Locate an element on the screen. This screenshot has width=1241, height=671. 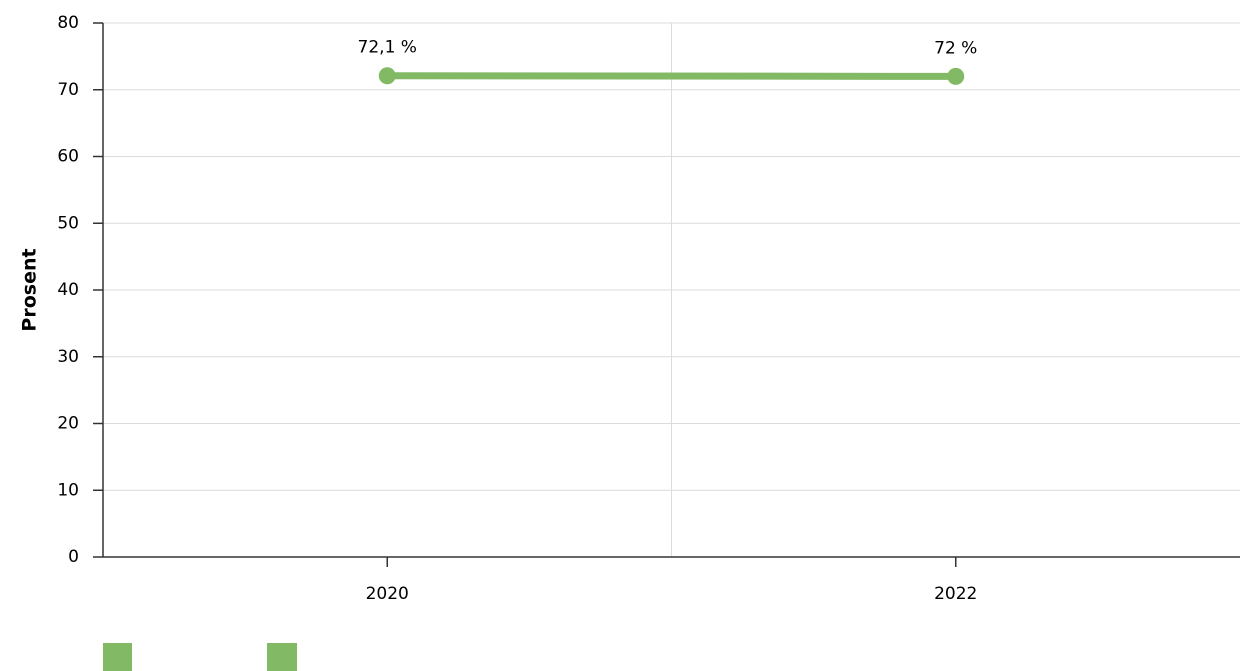
y-tick-label: 70 is located at coordinates (68, 90).